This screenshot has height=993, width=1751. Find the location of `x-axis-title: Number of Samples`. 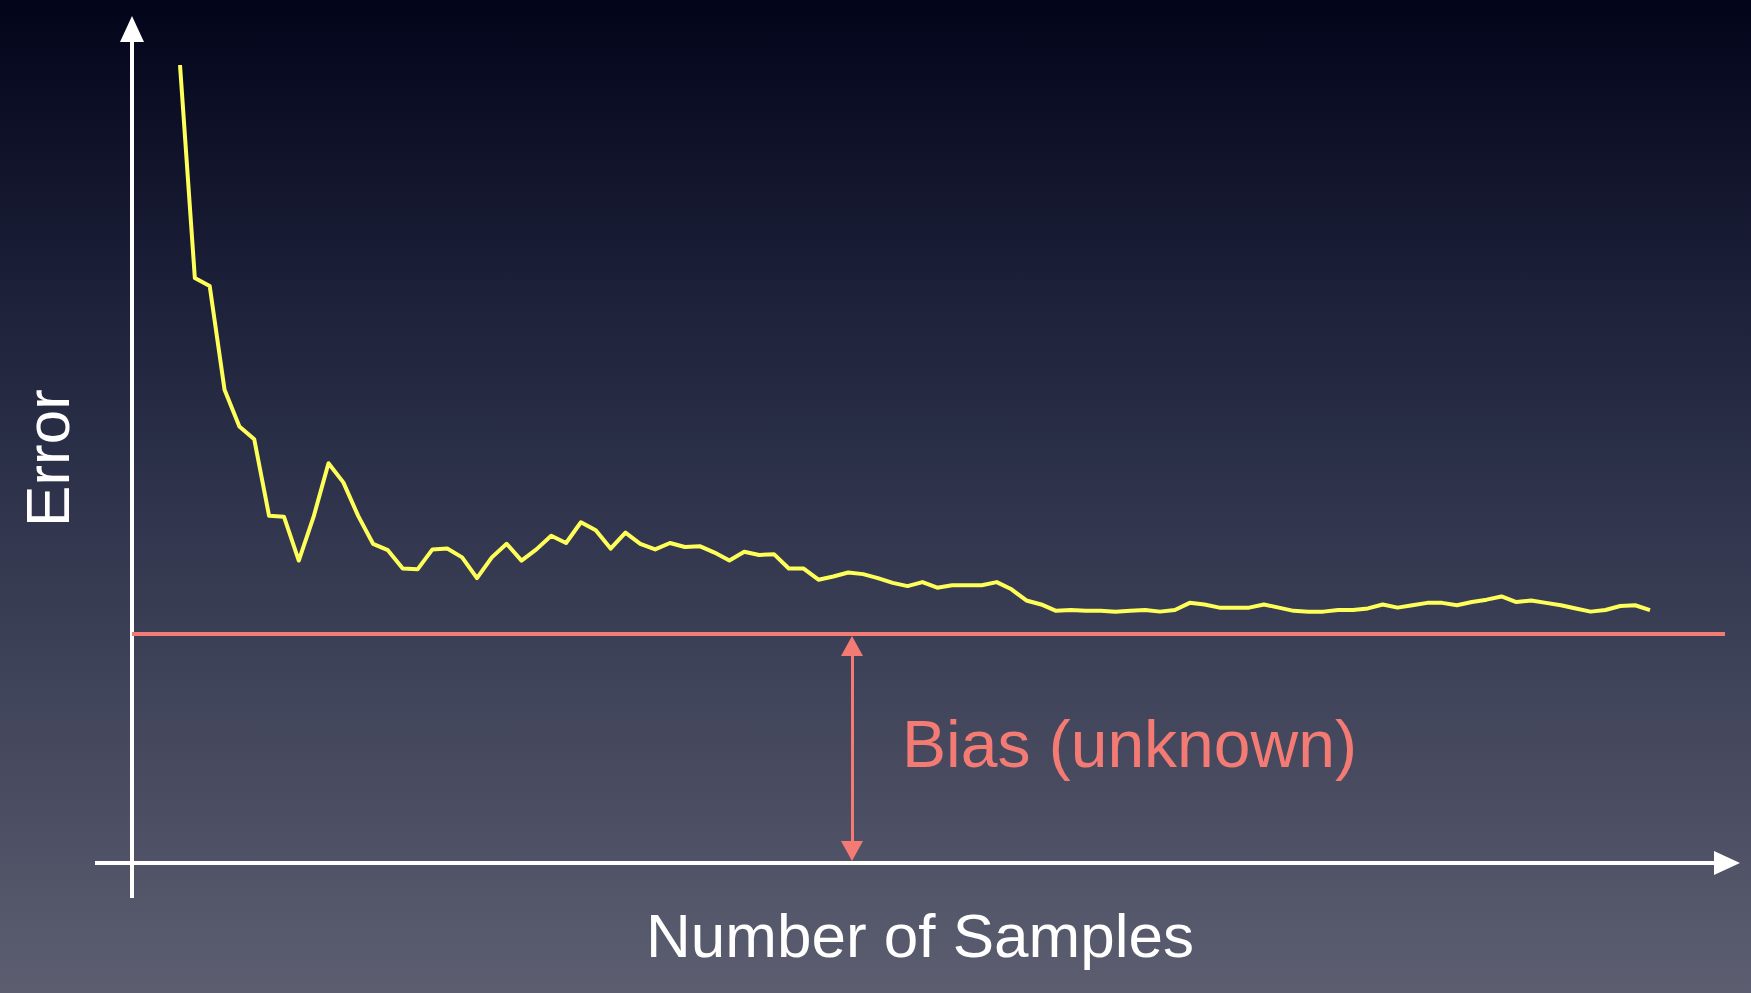

x-axis-title: Number of Samples is located at coordinates (920, 936).